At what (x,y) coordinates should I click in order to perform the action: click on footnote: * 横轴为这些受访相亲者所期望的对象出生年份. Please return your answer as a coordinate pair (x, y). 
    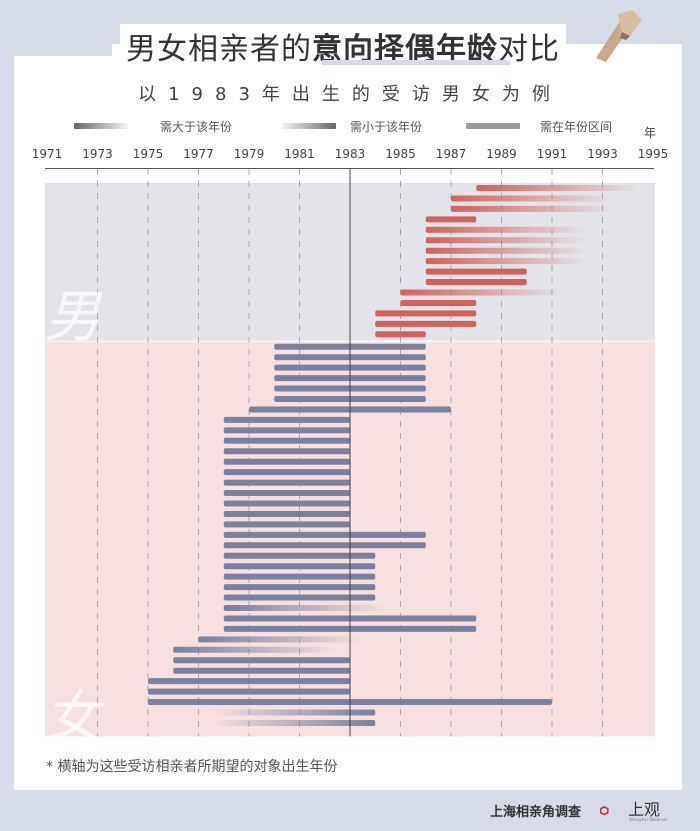
    Looking at the image, I should click on (192, 767).